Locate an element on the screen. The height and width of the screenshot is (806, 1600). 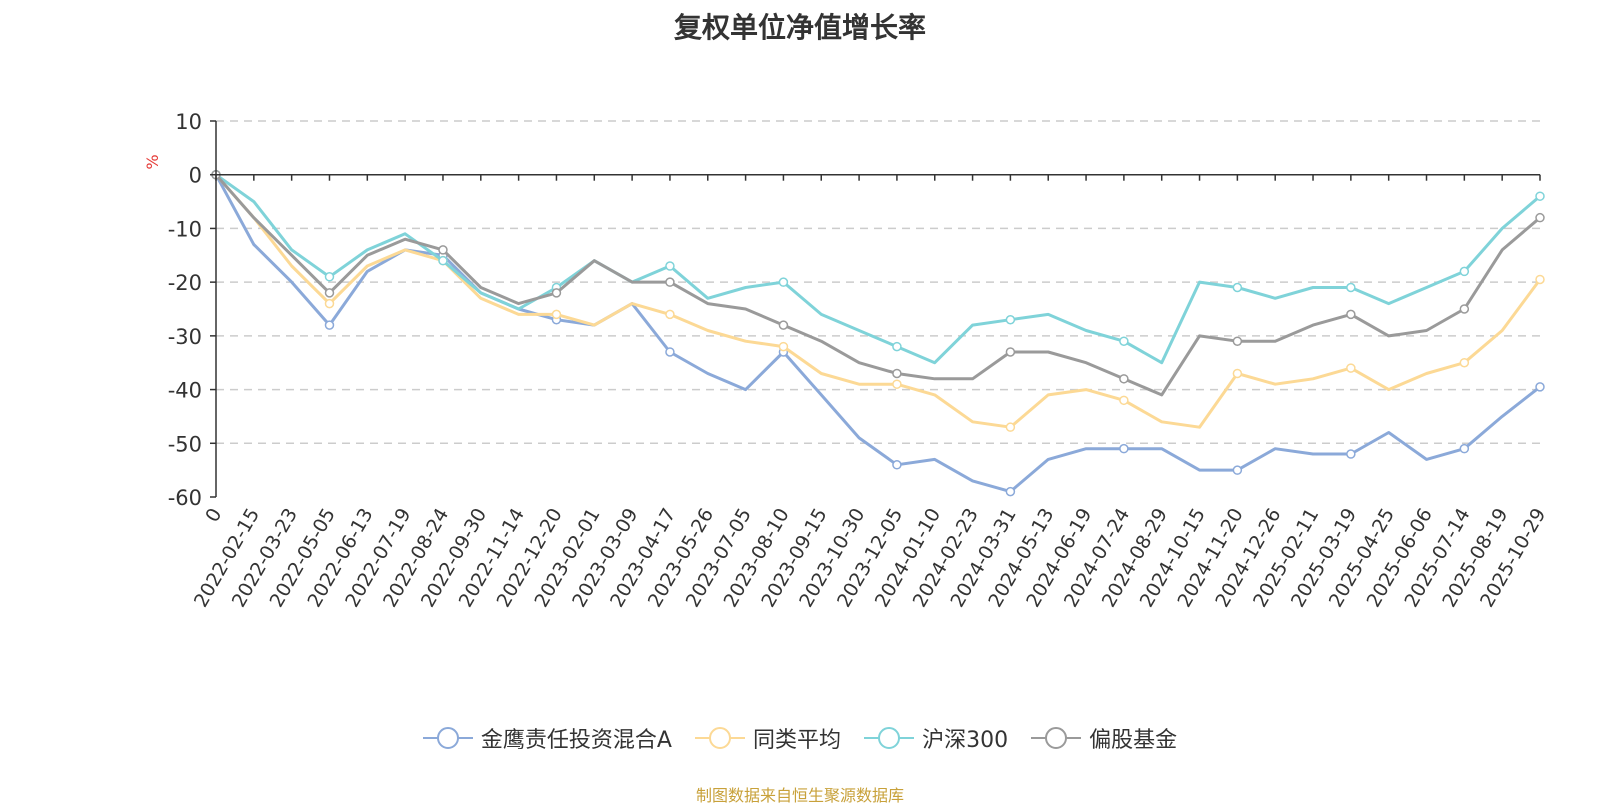
legend-item-csi300: 沪深300 is located at coordinates (936, 738).